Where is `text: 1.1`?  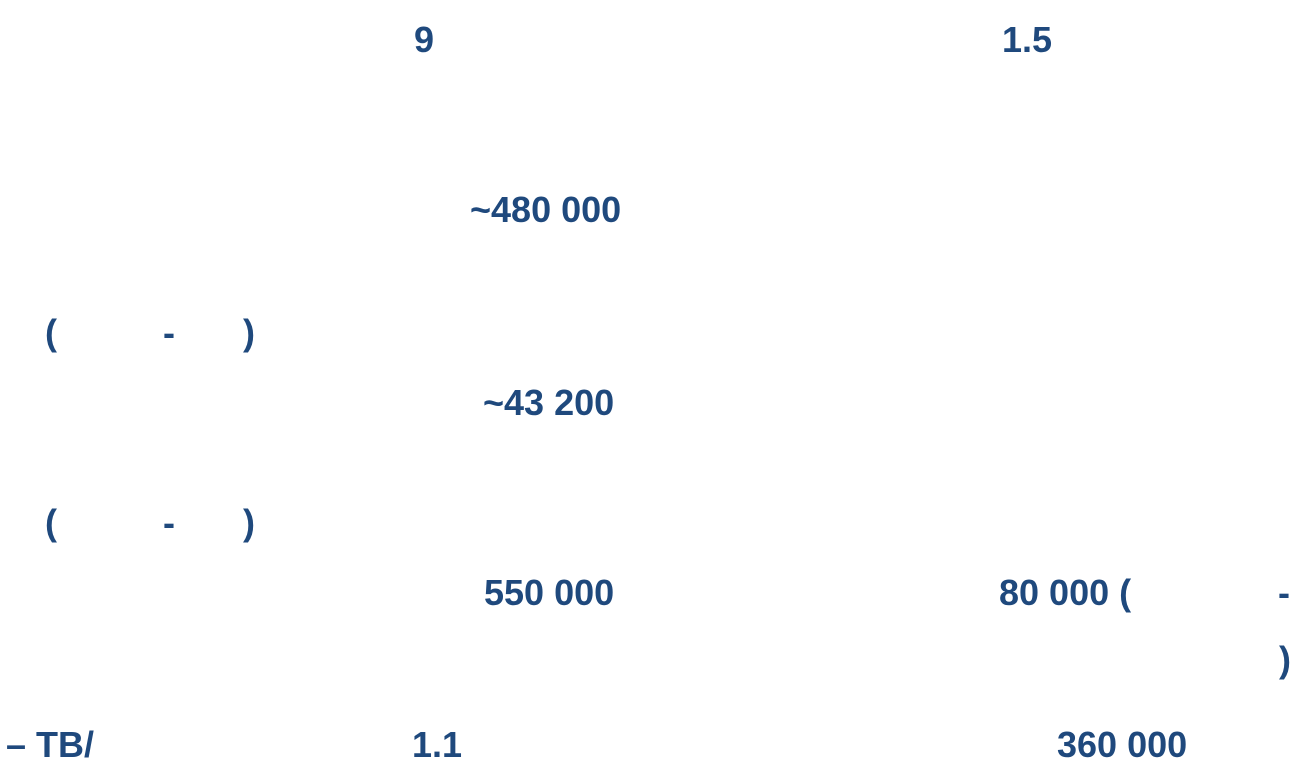 text: 1.1 is located at coordinates (437, 744).